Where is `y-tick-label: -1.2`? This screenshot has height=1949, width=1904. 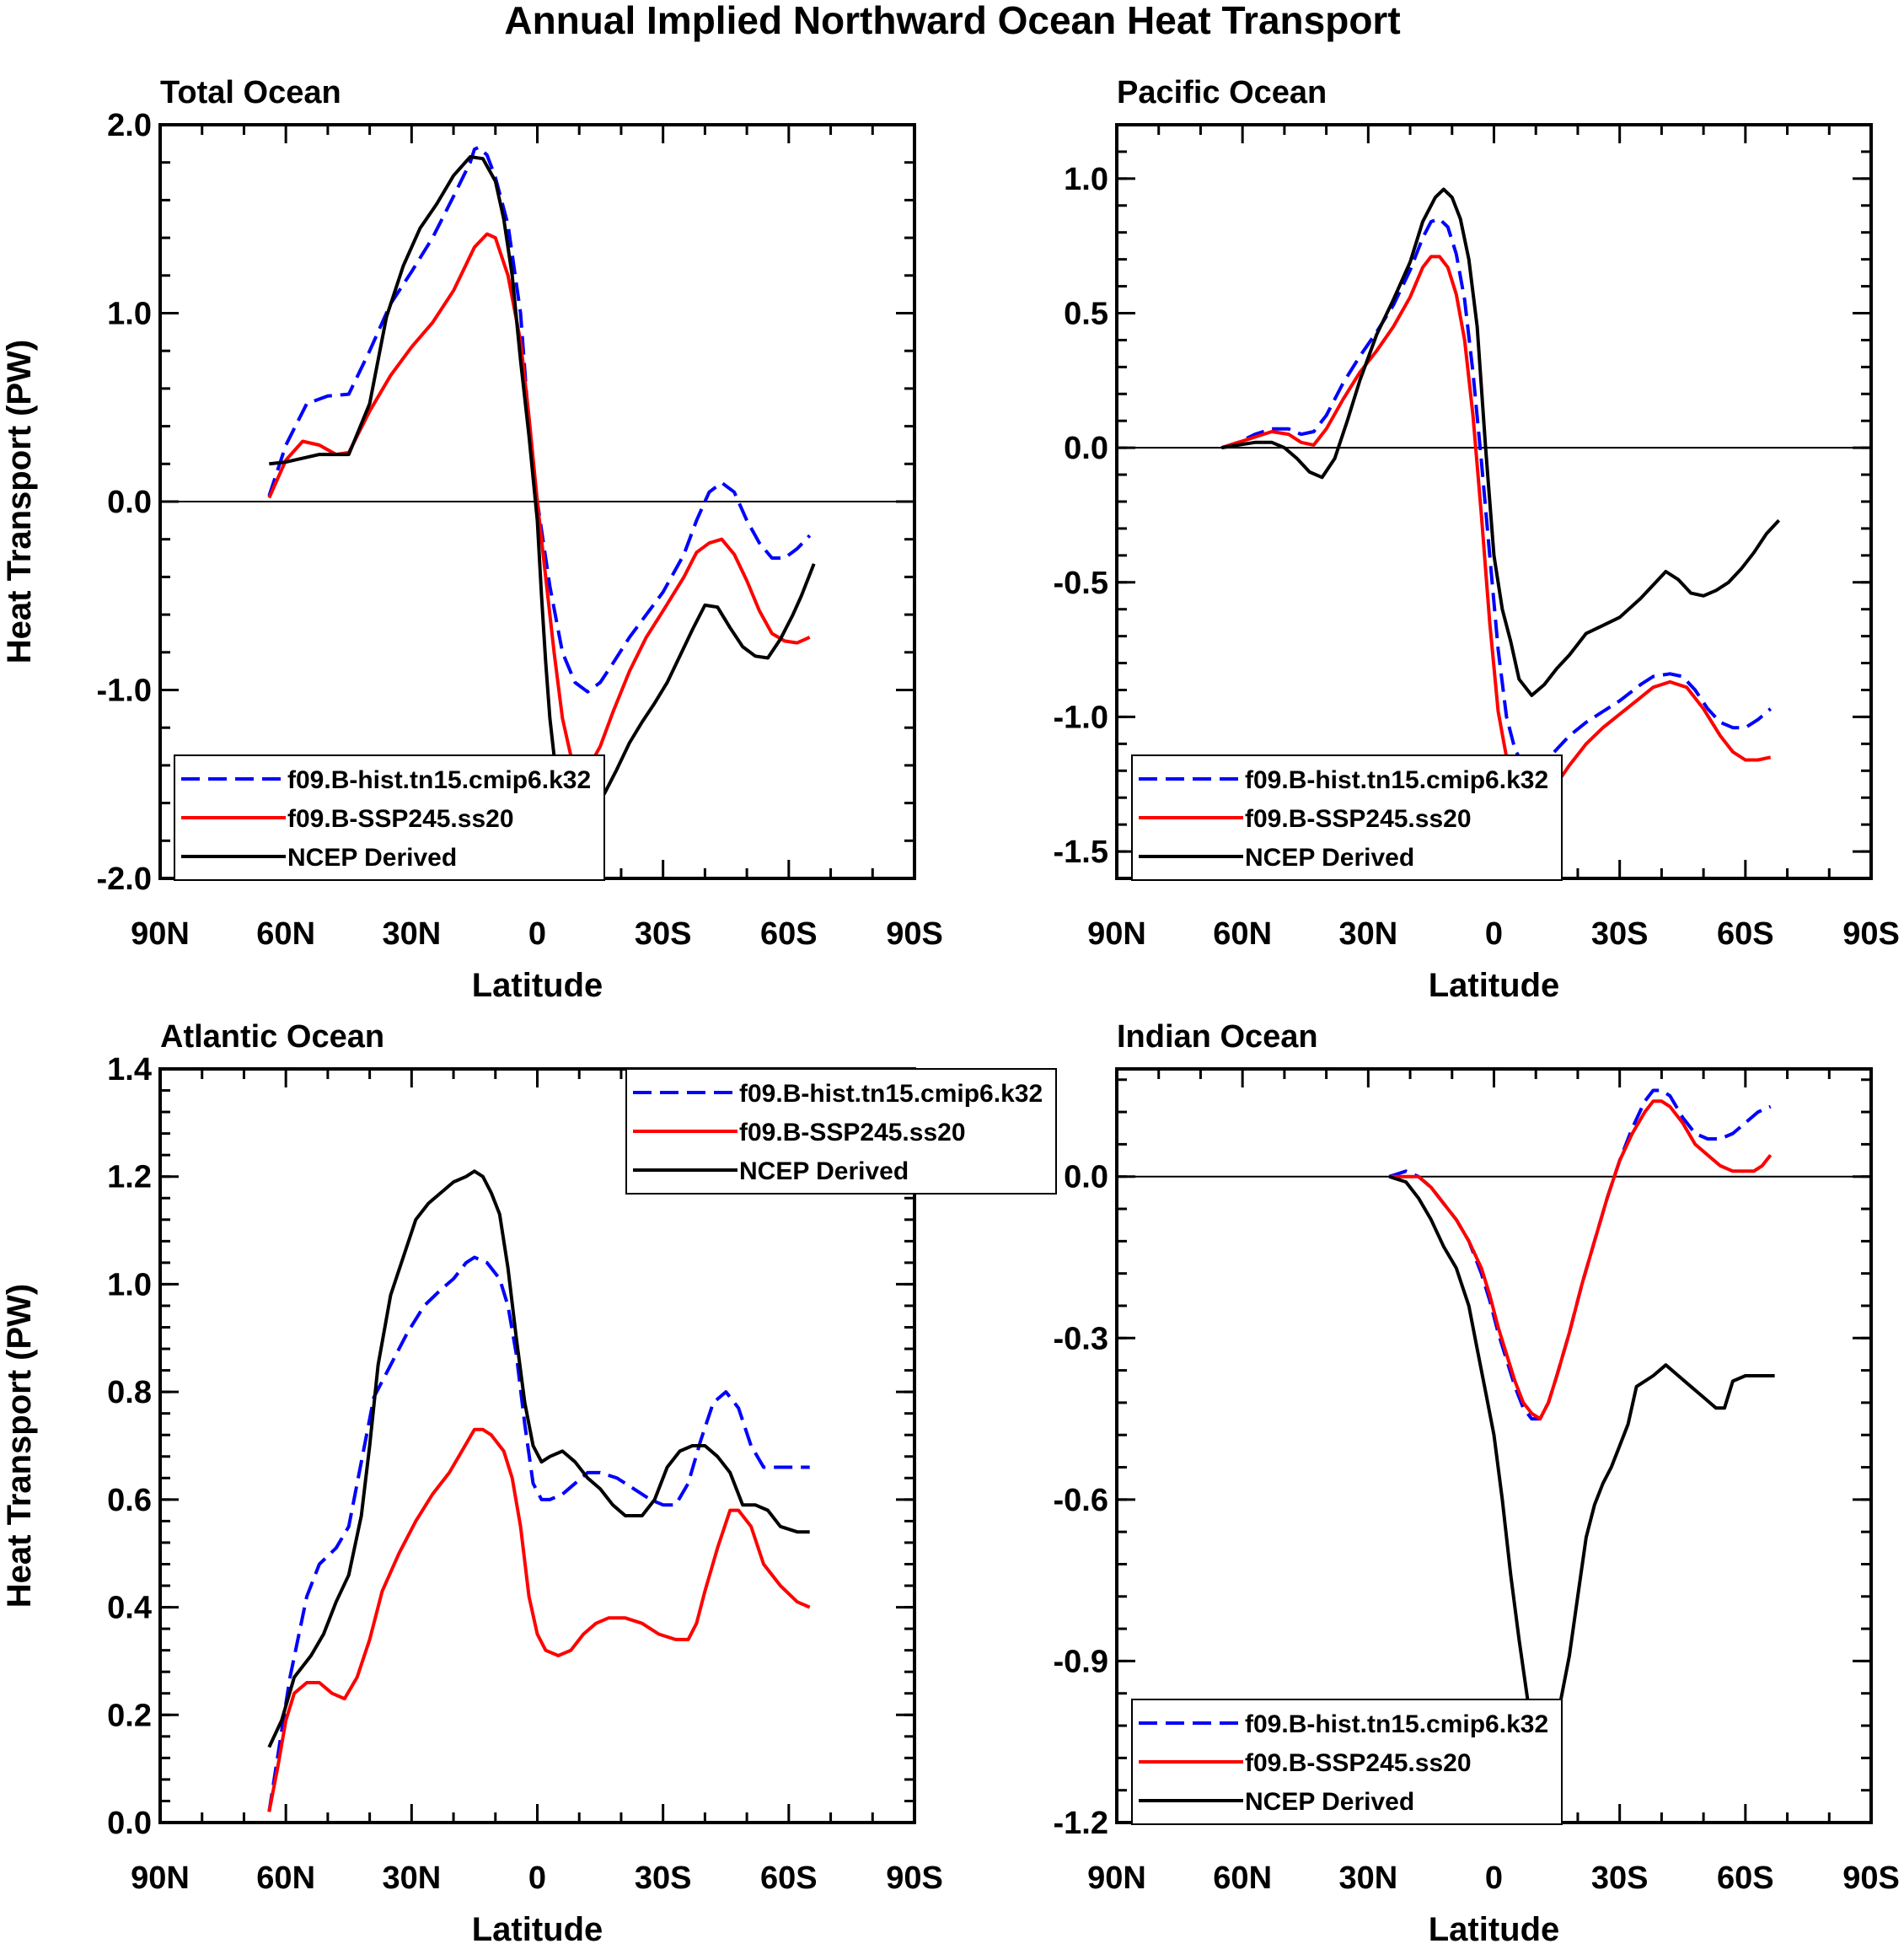
y-tick-label: -1.2 is located at coordinates (1081, 1823).